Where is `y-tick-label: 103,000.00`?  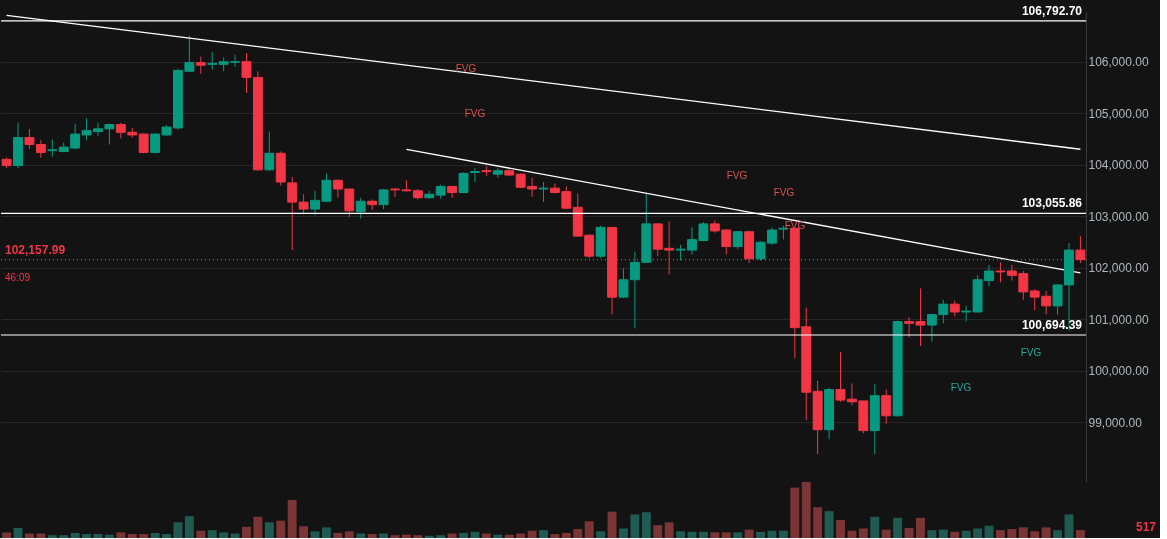 y-tick-label: 103,000.00 is located at coordinates (1118, 216).